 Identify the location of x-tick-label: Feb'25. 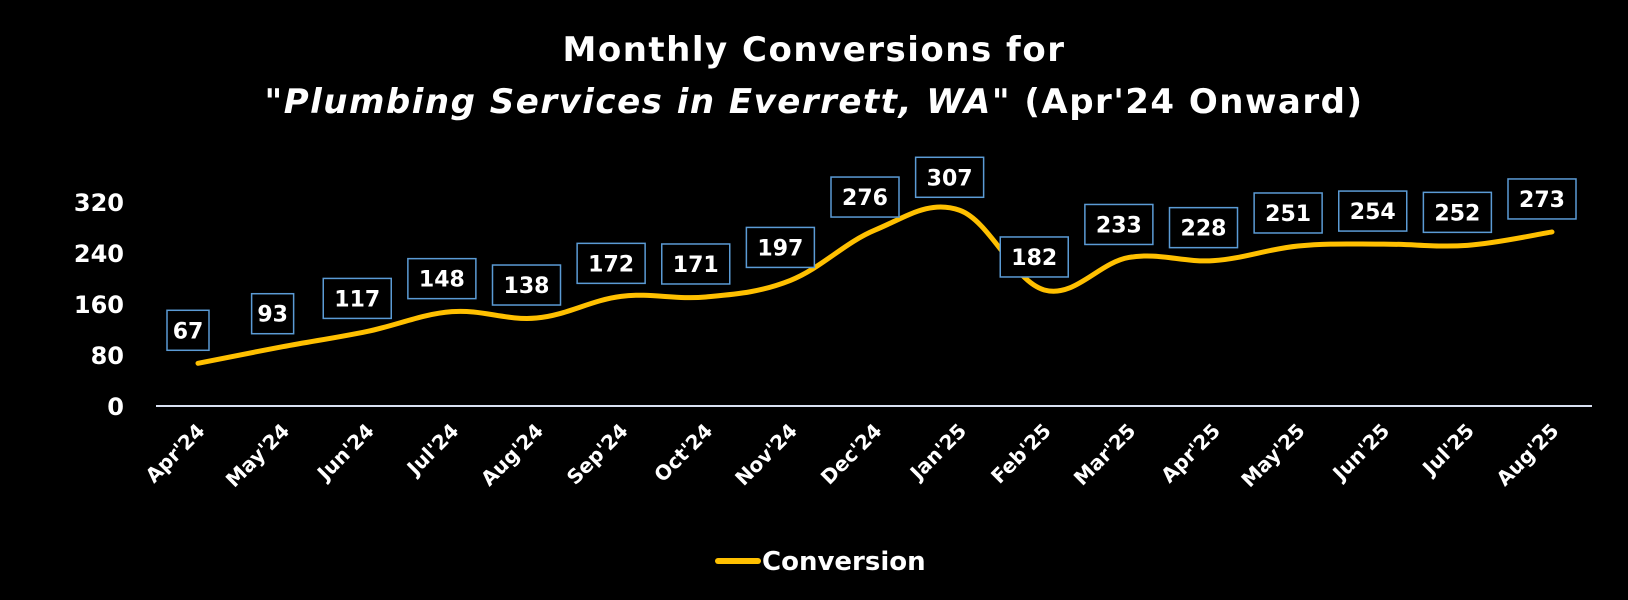
(1021, 454).